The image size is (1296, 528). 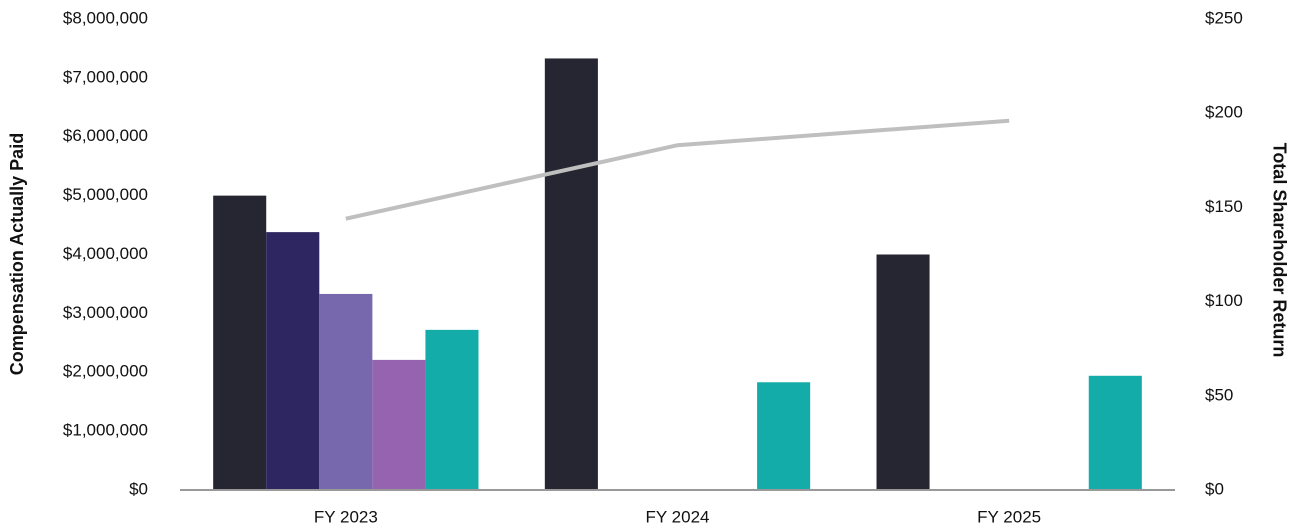 What do you see at coordinates (1224, 206) in the screenshot?
I see `y2-tick-label: $150` at bounding box center [1224, 206].